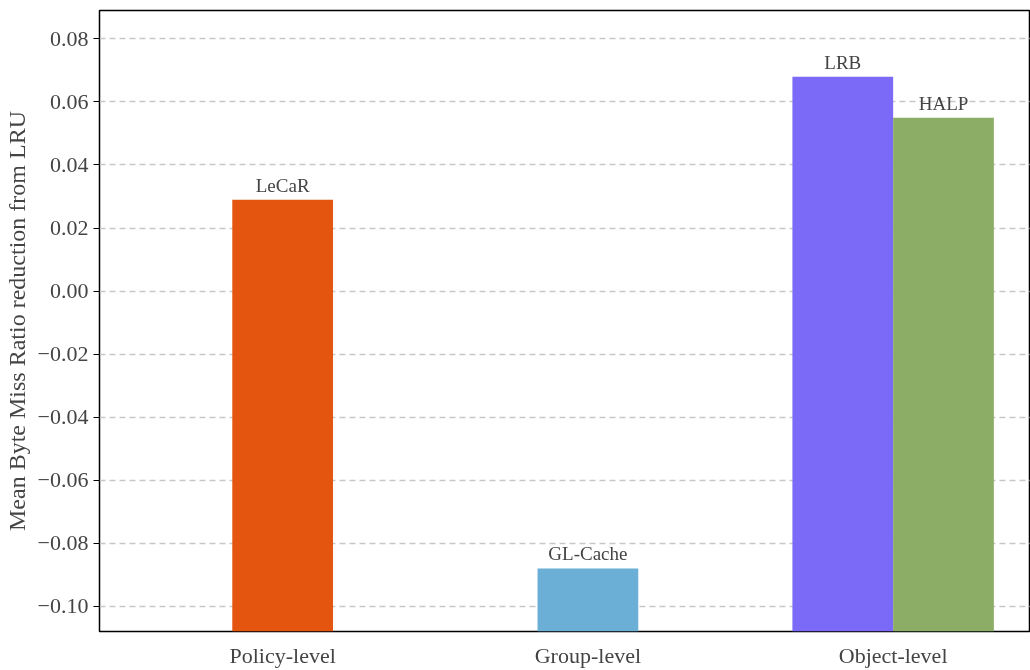  Describe the element at coordinates (69, 228) in the screenshot. I see `y-tick-label: 0.02` at that location.